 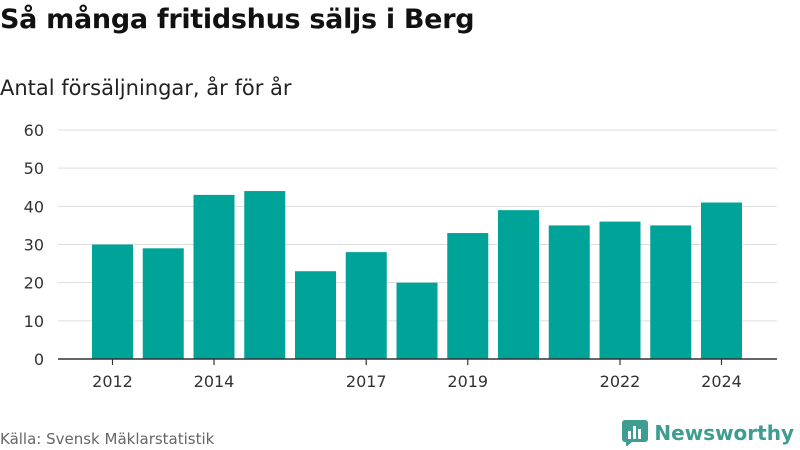 What do you see at coordinates (724, 433) in the screenshot?
I see `brand-name: Newsworthy` at bounding box center [724, 433].